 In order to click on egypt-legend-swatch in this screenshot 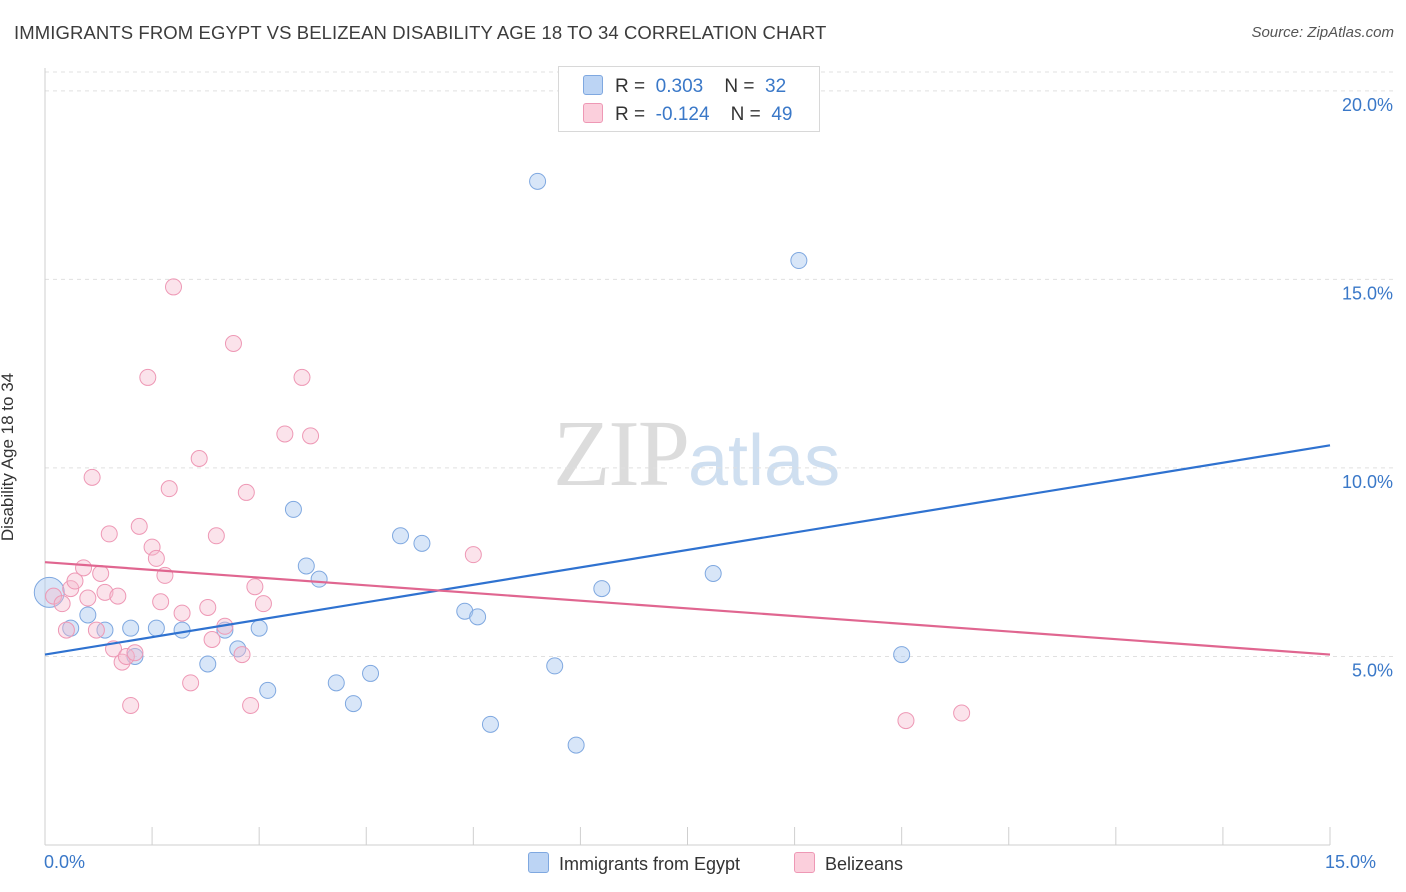, I will do `click(538, 862)`.